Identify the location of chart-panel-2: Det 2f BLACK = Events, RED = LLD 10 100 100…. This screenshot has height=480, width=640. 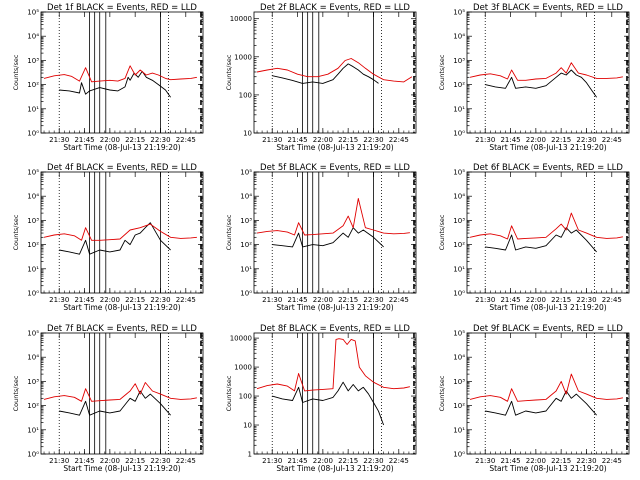
(321, 77).